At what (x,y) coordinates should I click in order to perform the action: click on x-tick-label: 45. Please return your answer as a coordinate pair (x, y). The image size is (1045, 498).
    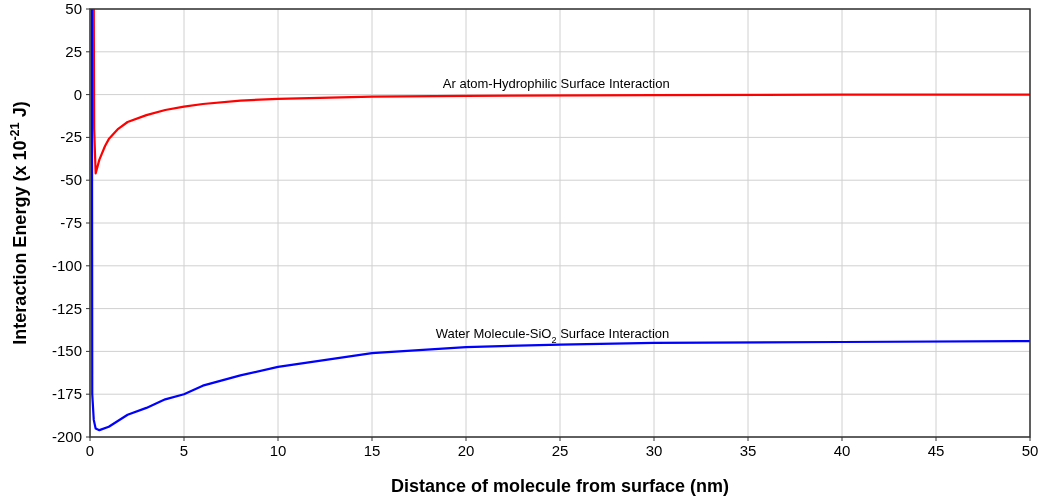
    Looking at the image, I should click on (936, 450).